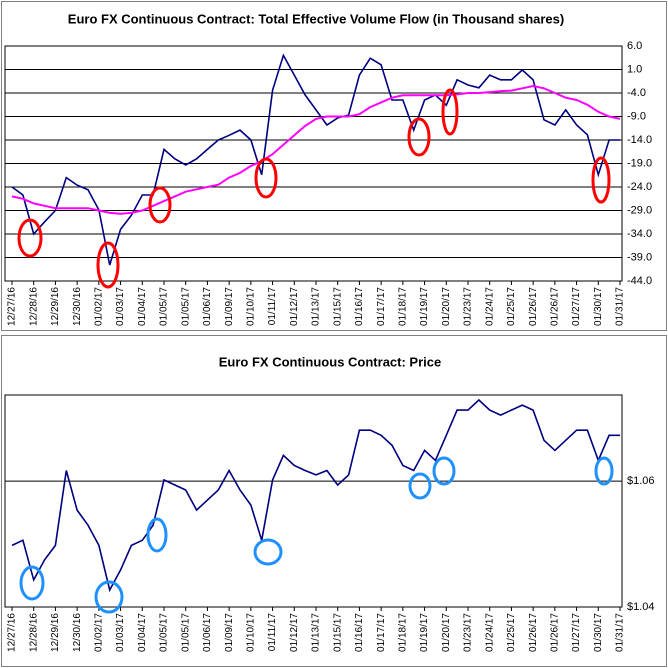 The width and height of the screenshot is (668, 668). I want to click on y-tick-label: -29.0, so click(639, 210).